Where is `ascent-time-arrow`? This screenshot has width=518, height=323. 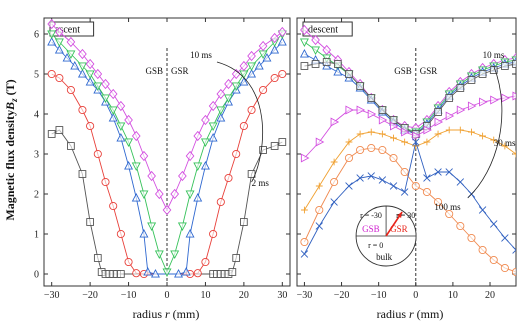 ascent-time-arrow is located at coordinates (240, 122).